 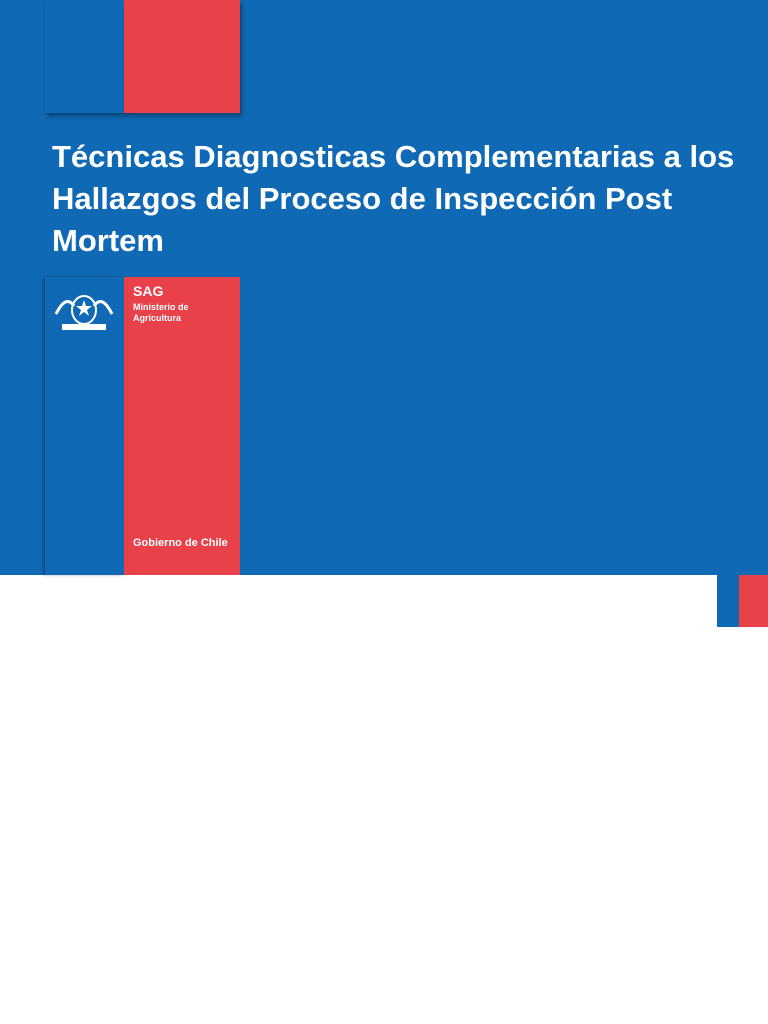 What do you see at coordinates (180, 543) in the screenshot?
I see `logo-government: Gobierno de Chile` at bounding box center [180, 543].